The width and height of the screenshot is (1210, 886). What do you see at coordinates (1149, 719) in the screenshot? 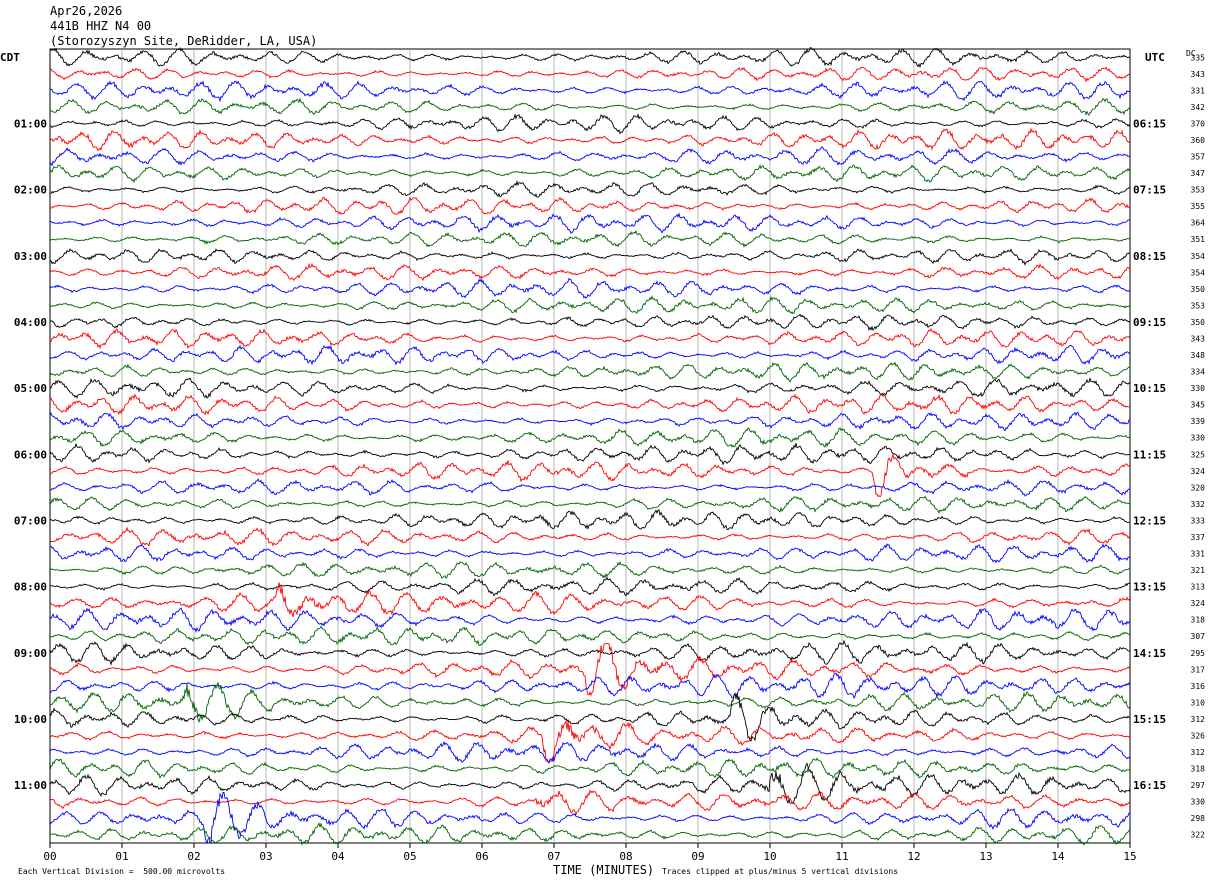
I see `right-hour-label: 15:15` at bounding box center [1149, 719].